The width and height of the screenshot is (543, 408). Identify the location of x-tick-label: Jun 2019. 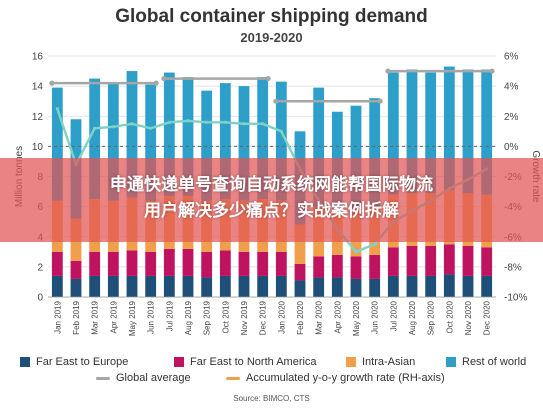
(151, 316).